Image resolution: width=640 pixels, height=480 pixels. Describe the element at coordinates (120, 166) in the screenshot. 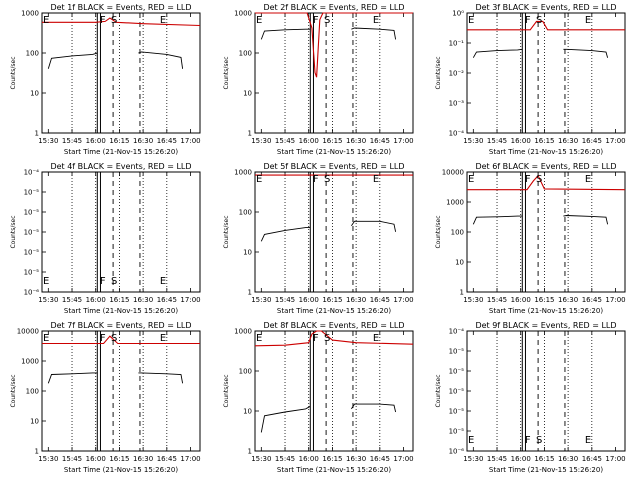

I see `panel-title: Det 4f BLACK = Events, RED = LLD` at that location.